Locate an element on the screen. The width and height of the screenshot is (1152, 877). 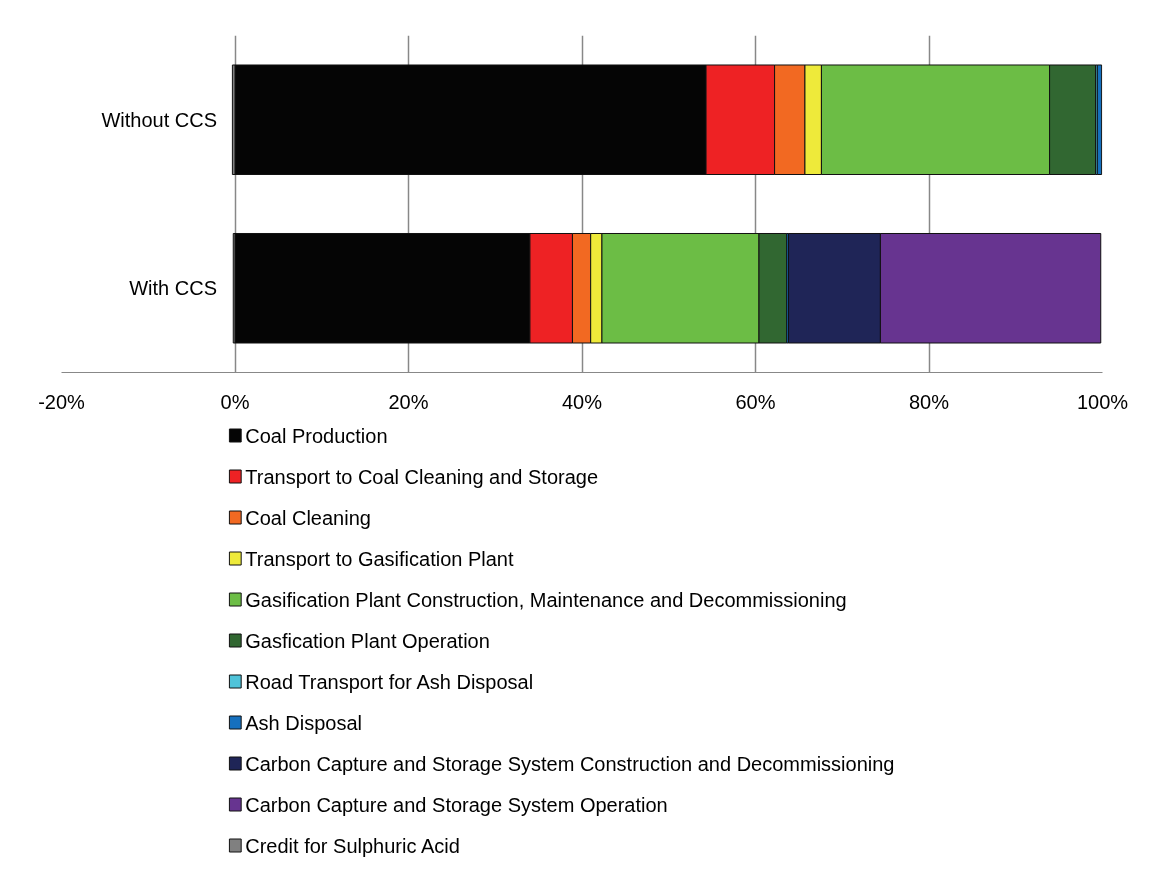
legend-label: Ash Disposal is located at coordinates (303, 722).